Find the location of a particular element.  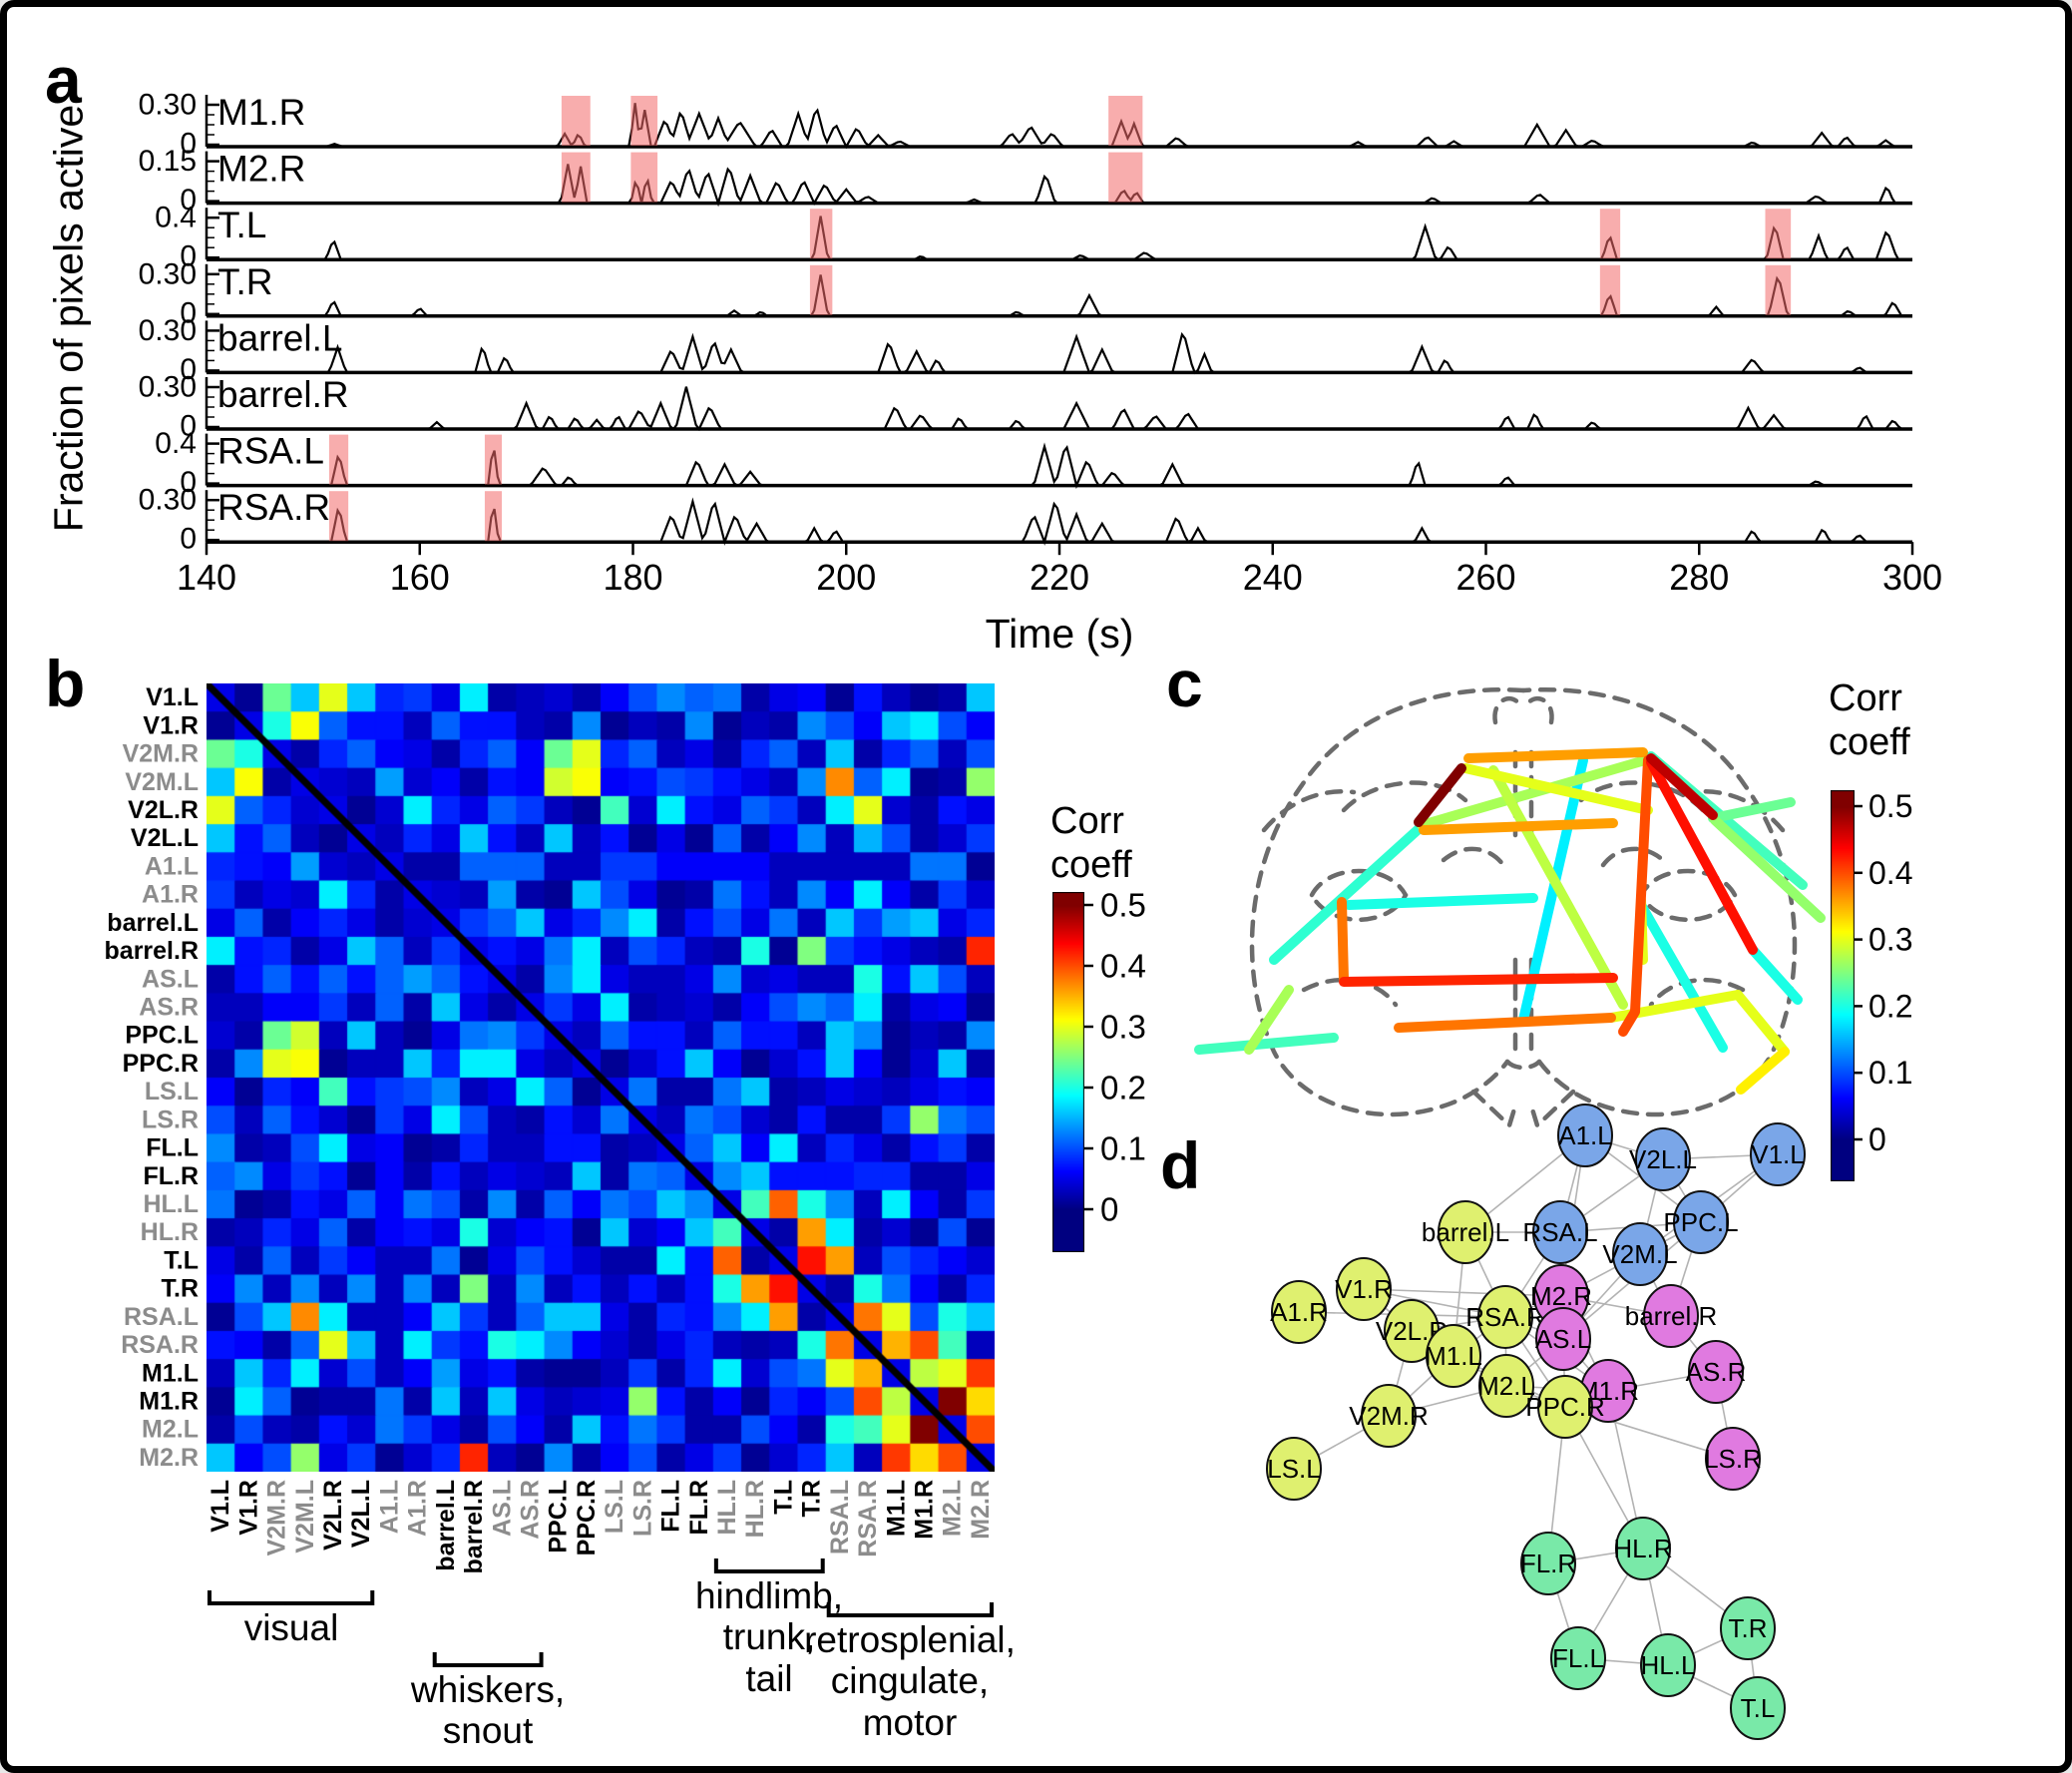

x-tick-label: 260 is located at coordinates (1485, 578).